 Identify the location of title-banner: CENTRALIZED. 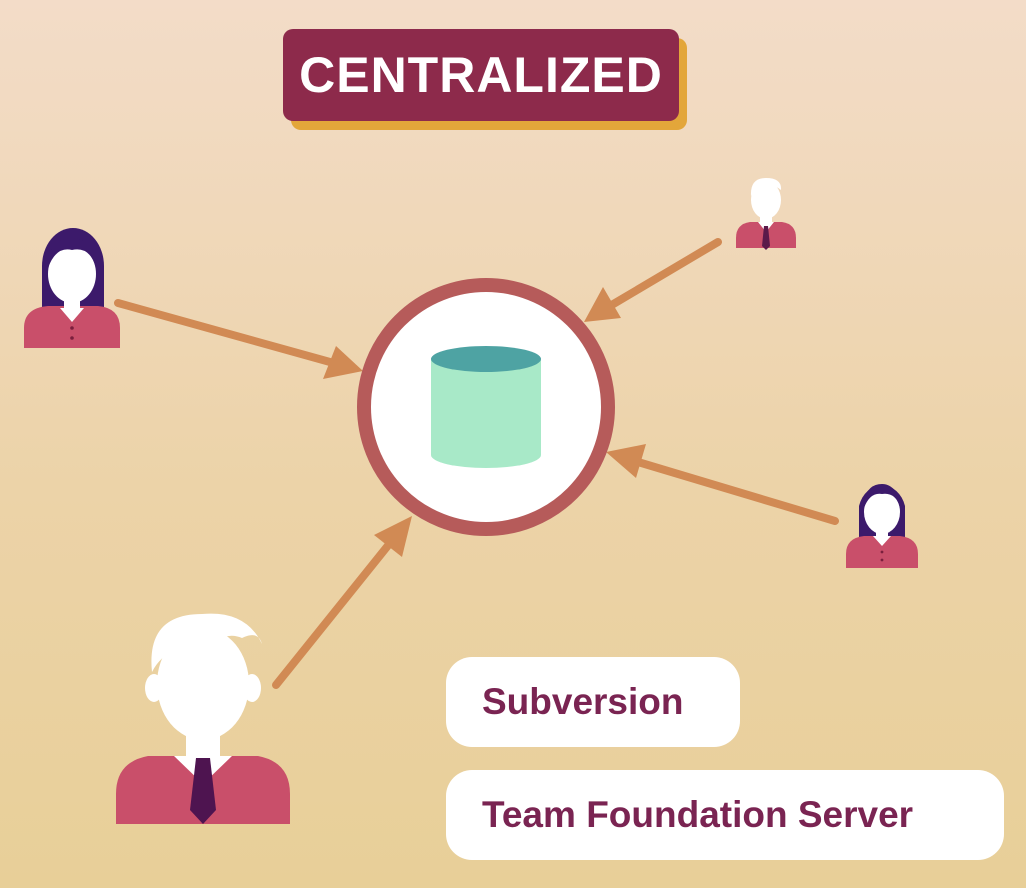
(485, 79).